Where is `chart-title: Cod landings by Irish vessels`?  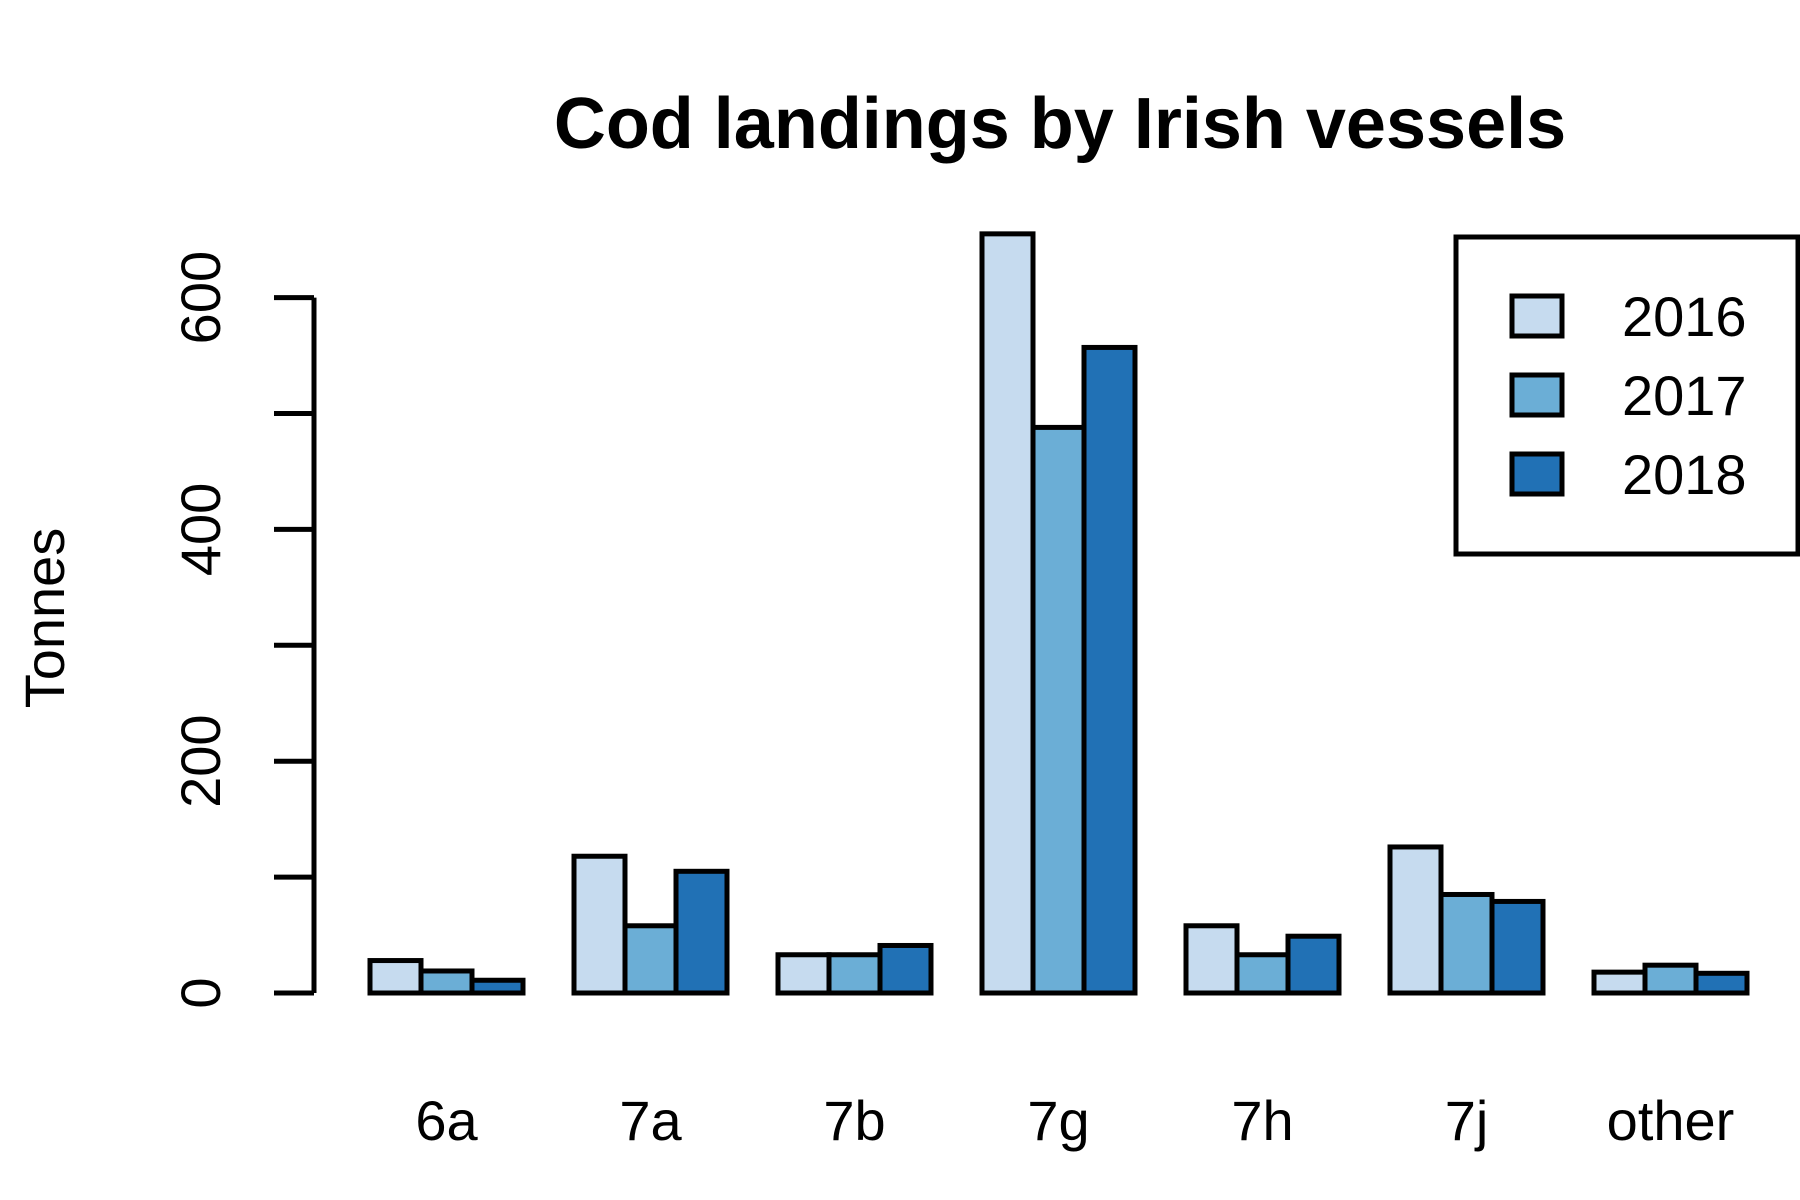 chart-title: Cod landings by Irish vessels is located at coordinates (1060, 124).